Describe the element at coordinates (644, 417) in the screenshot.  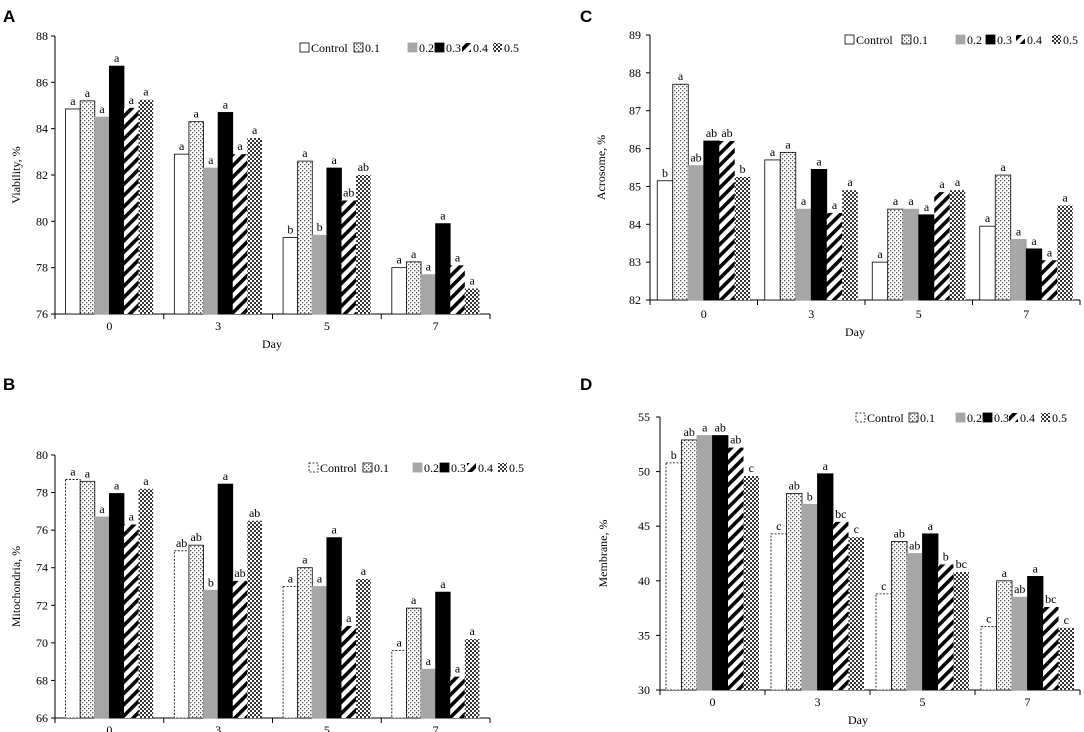
I see `y-tick-label: 55` at that location.